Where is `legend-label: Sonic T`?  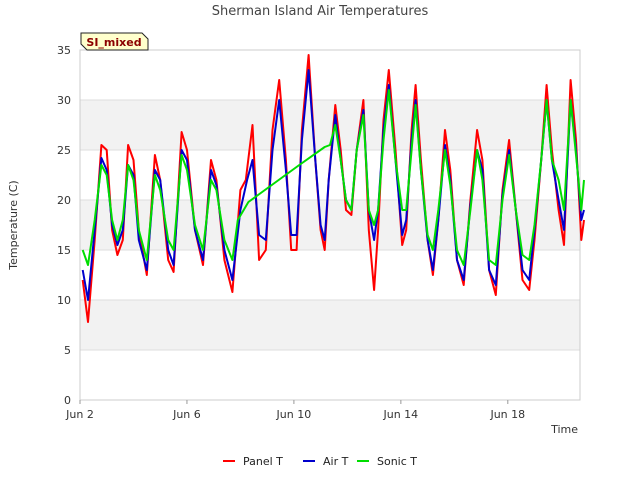 legend-label: Sonic T is located at coordinates (397, 461).